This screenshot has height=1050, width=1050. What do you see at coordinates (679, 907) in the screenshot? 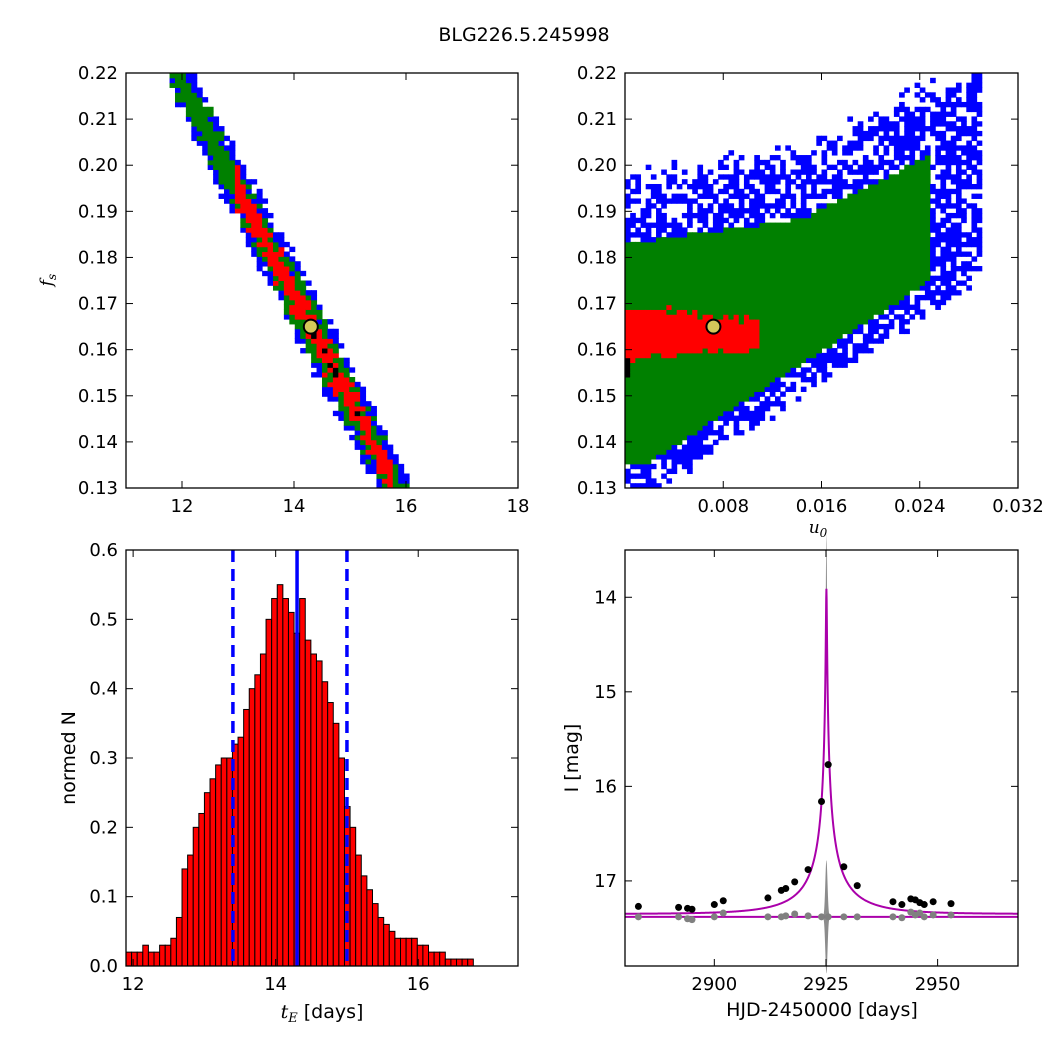
I see `data-point` at bounding box center [679, 907].